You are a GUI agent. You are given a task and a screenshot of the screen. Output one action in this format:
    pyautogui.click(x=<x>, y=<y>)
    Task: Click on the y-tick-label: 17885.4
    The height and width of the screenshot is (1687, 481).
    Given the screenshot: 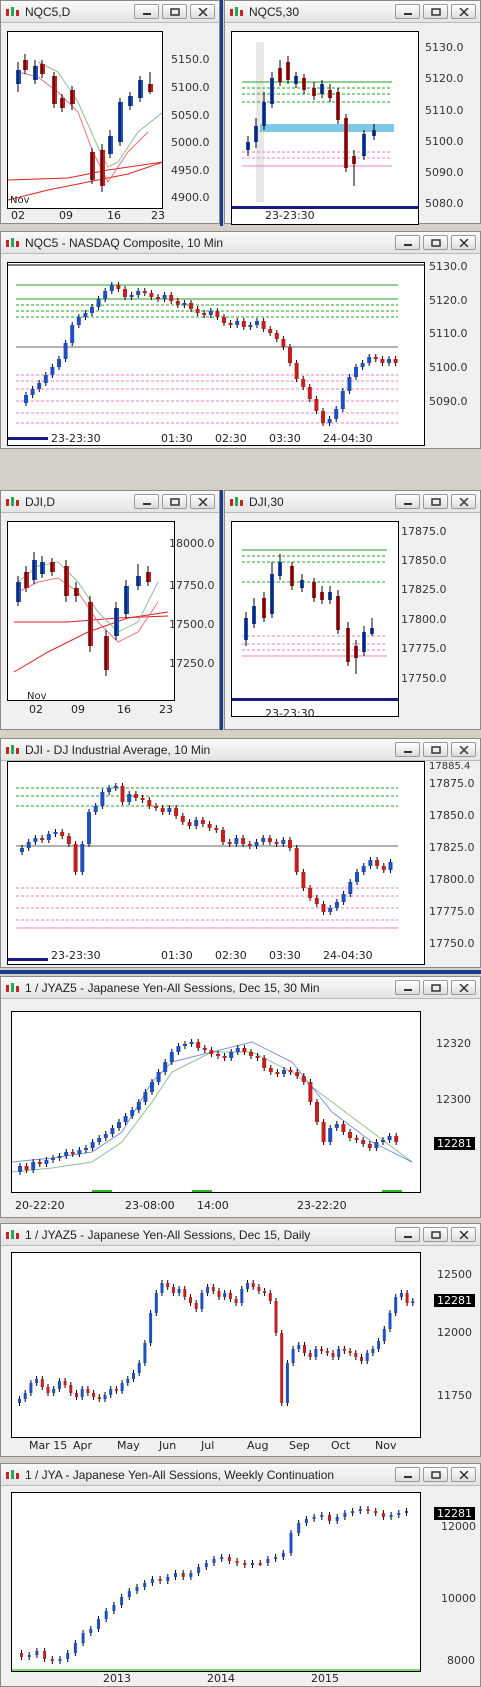 What is the action you would take?
    pyautogui.click(x=450, y=766)
    